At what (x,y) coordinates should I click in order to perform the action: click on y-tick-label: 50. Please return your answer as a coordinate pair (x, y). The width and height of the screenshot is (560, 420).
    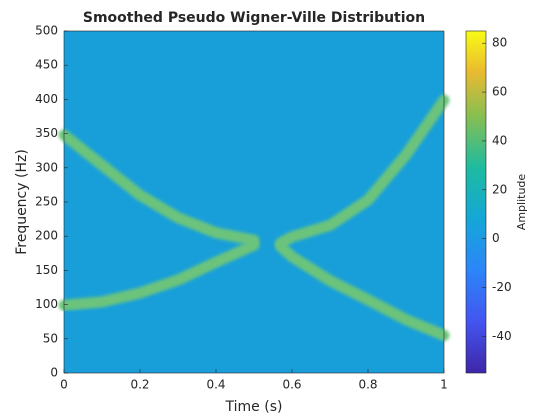
    Looking at the image, I should click on (50, 338).